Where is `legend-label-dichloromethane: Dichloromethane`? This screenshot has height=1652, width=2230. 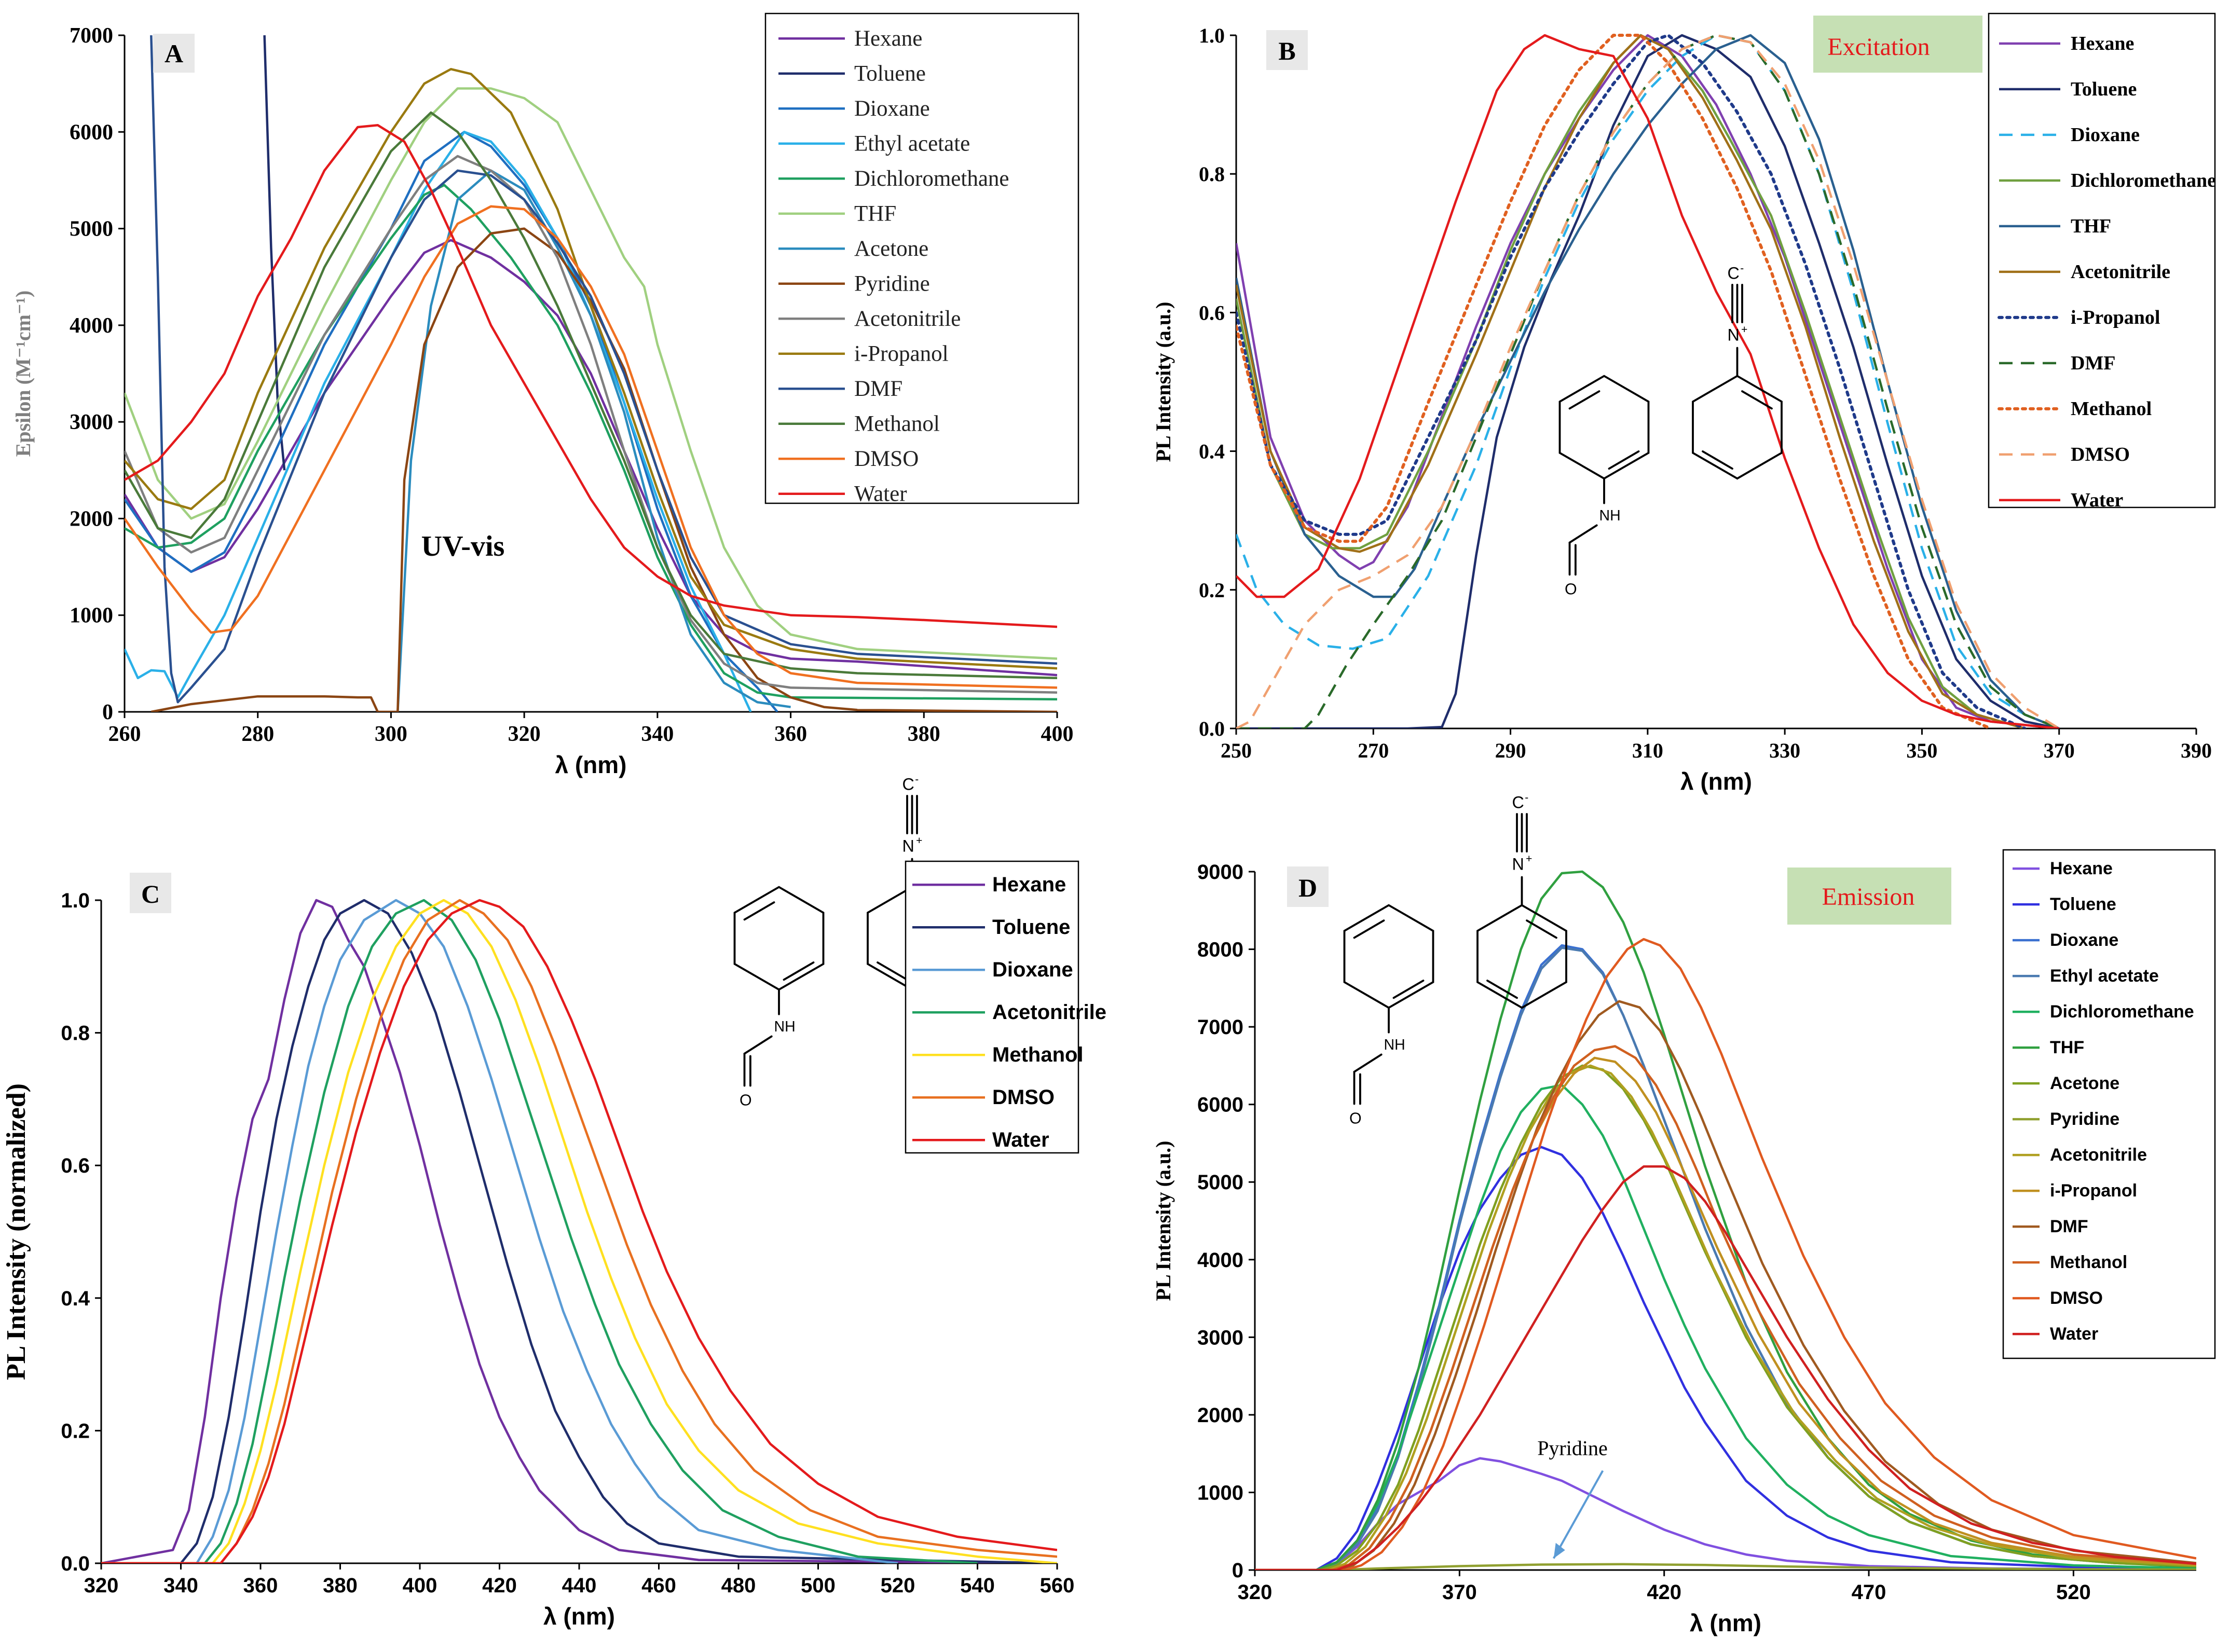 legend-label-dichloromethane: Dichloromethane is located at coordinates (2143, 180).